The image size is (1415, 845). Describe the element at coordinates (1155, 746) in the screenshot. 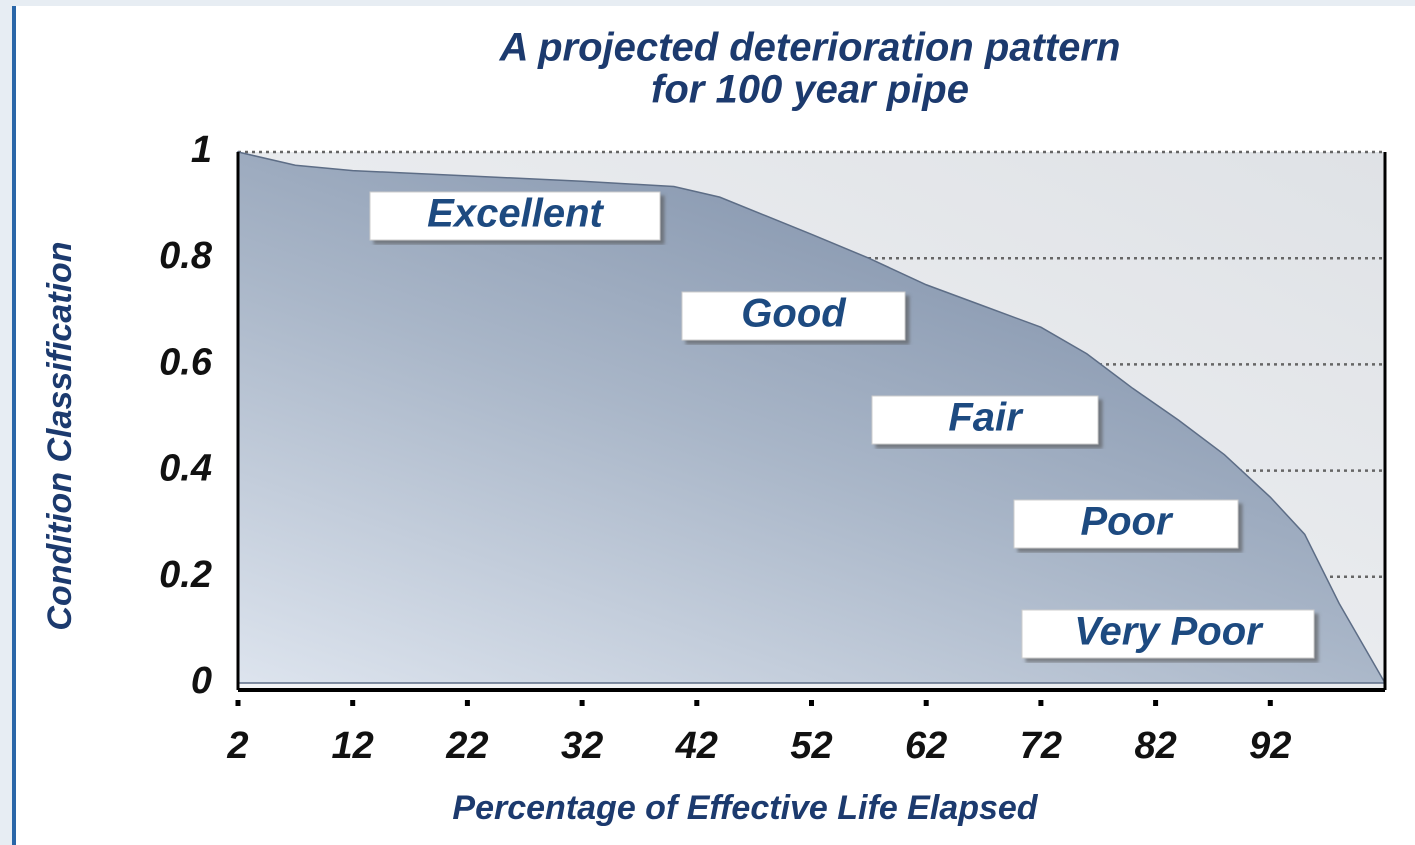

I see `x-tick-label: 82` at that location.